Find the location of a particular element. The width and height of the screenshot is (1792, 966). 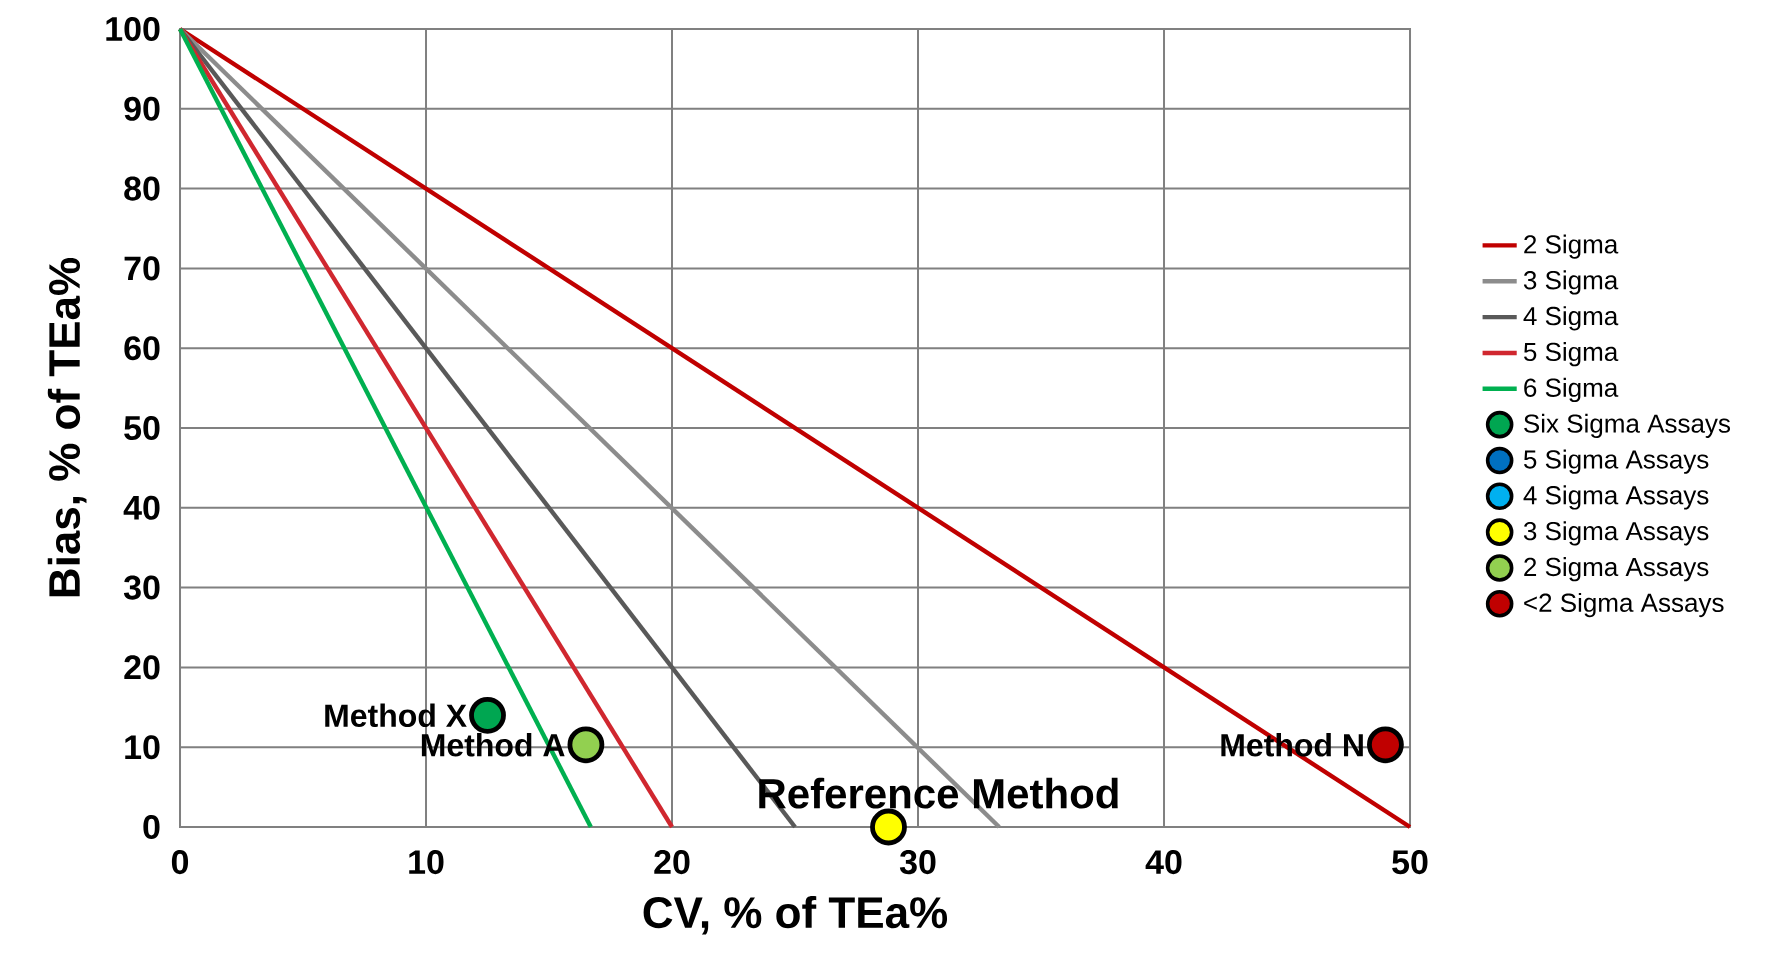

y-tick-label: 0 is located at coordinates (151, 827).